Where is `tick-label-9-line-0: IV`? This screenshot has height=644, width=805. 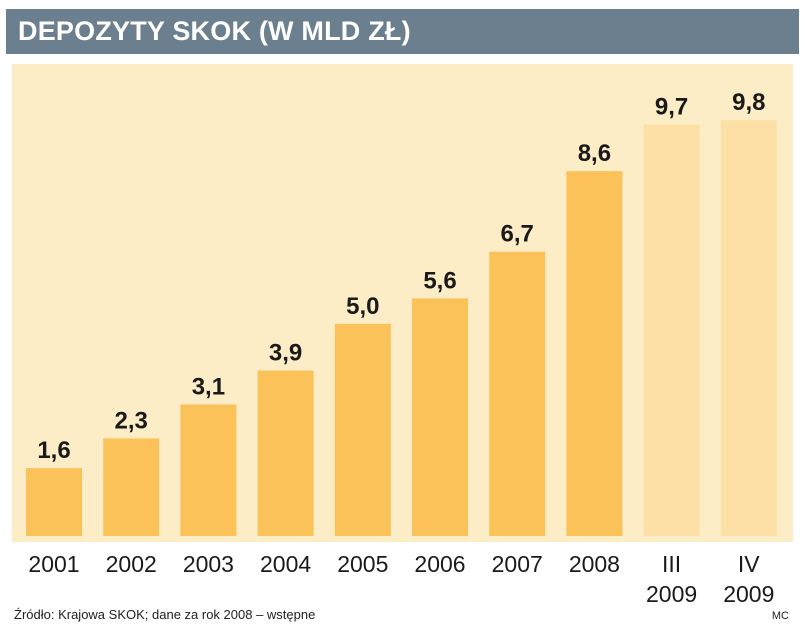
tick-label-9-line-0: IV is located at coordinates (749, 564).